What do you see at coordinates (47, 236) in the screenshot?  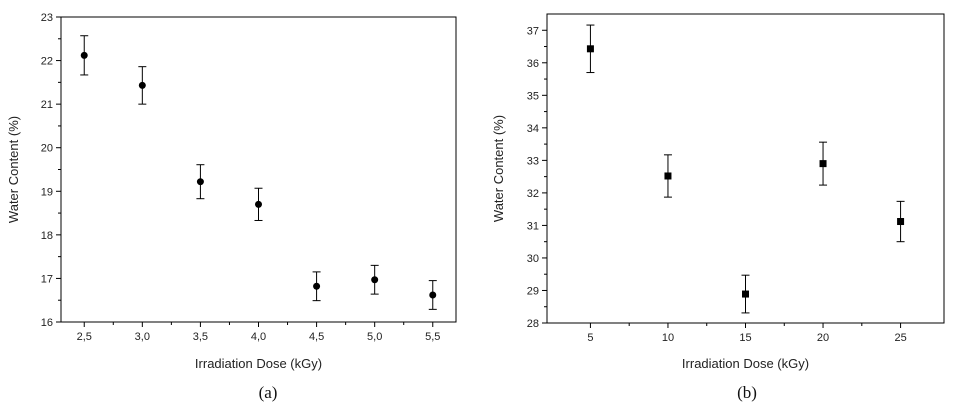 I see `y-tick-label: 18` at bounding box center [47, 236].